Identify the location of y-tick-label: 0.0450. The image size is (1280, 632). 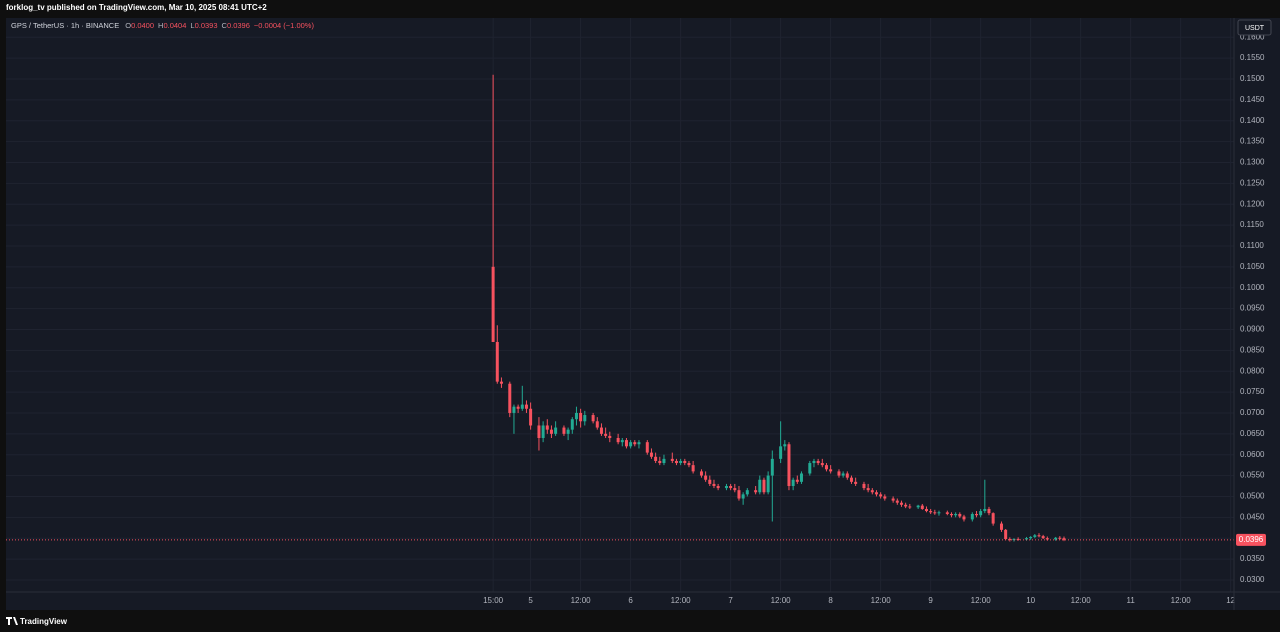
(1252, 516).